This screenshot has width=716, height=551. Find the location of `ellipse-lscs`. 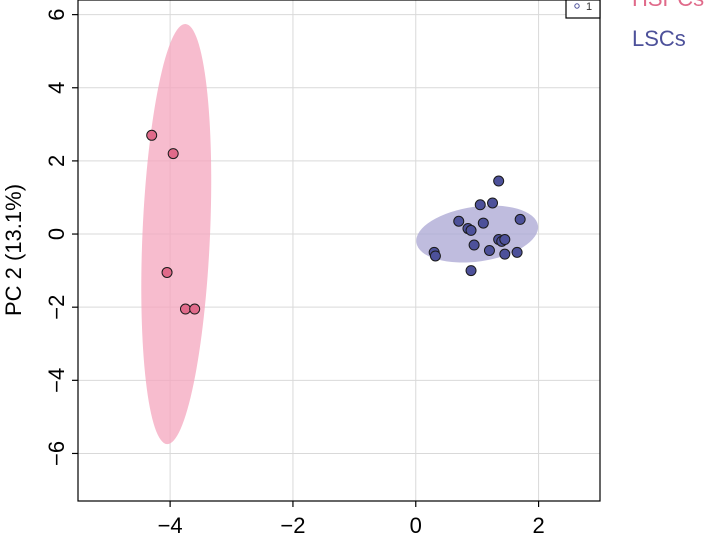

ellipse-lscs is located at coordinates (477, 234).